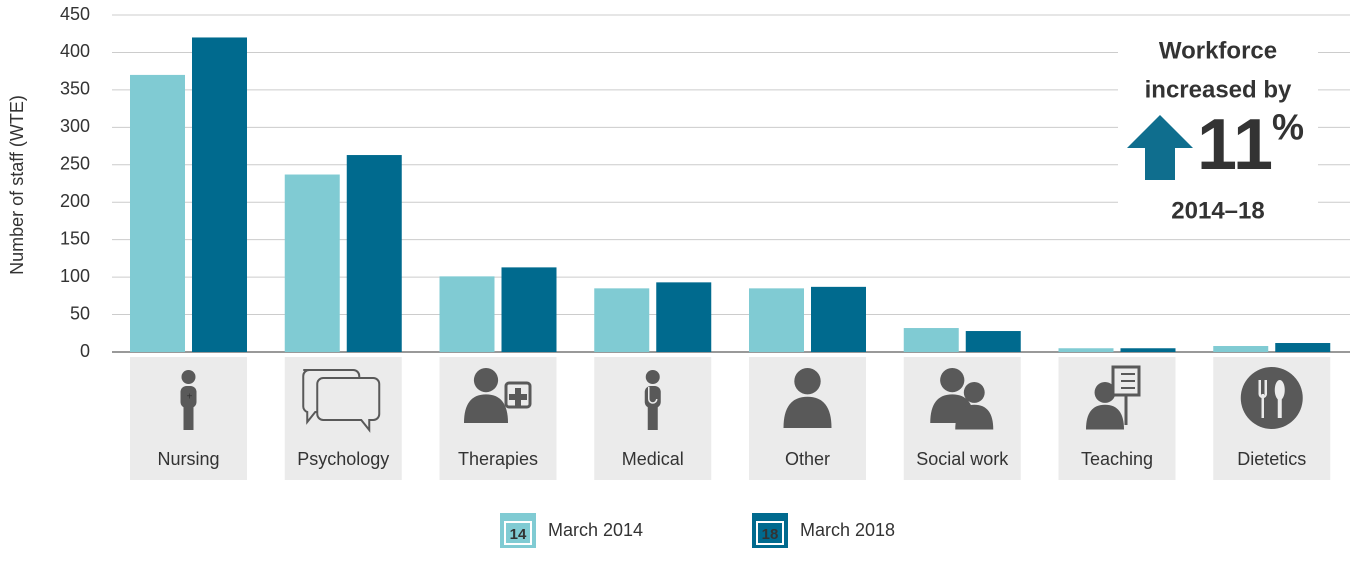 The height and width of the screenshot is (577, 1355). Describe the element at coordinates (498, 459) in the screenshot. I see `x-tick-label: Therapies` at that location.